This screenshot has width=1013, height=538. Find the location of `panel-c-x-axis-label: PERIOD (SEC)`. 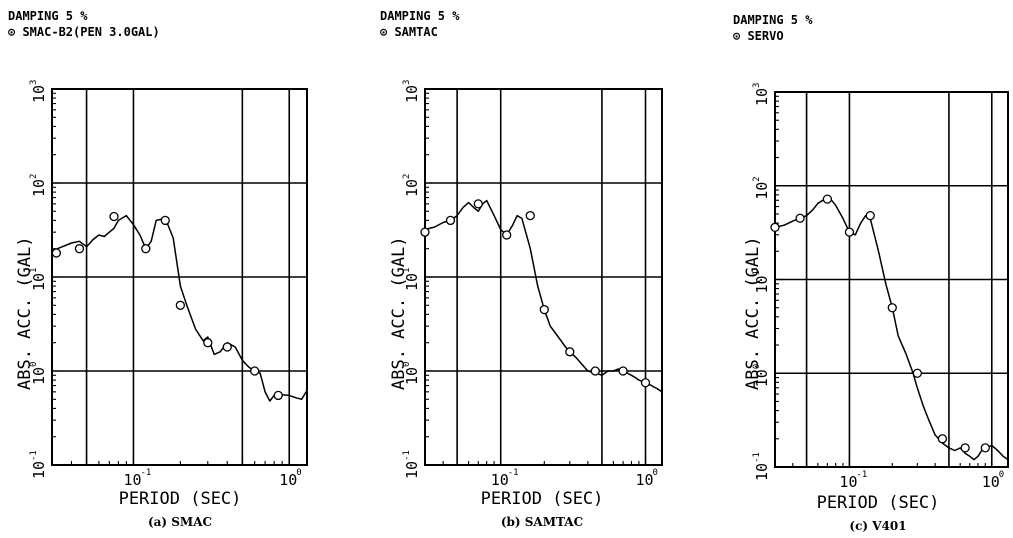

panel-c-x-axis-label: PERIOD (SEC) is located at coordinates (878, 503).